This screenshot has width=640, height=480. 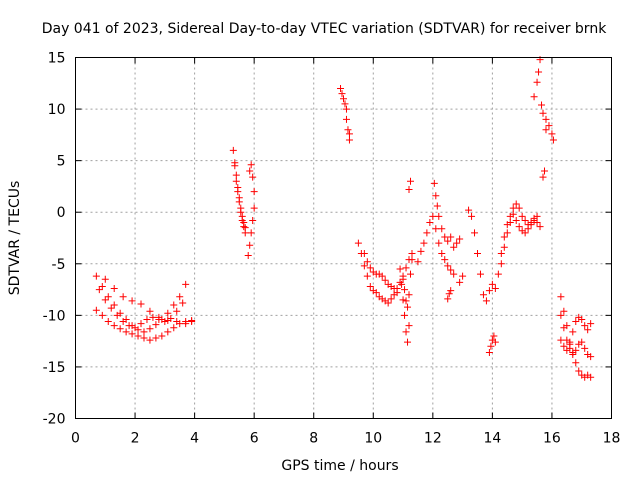 I want to click on series-arc-morning-d, so click(x=148, y=301).